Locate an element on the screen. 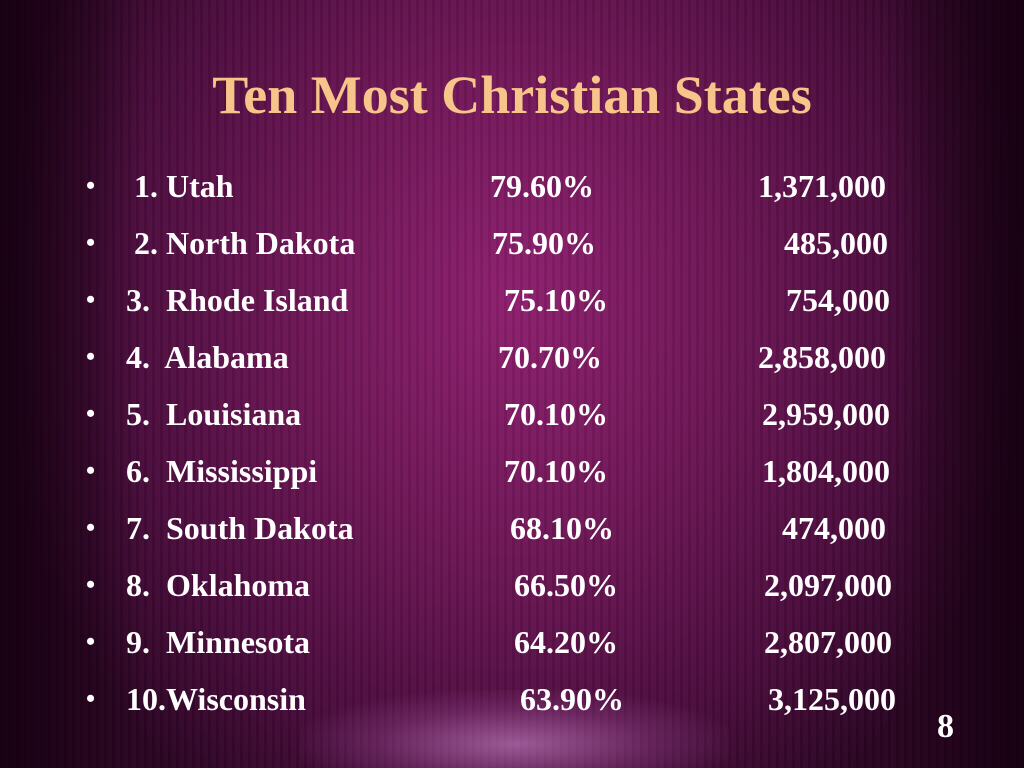  state-name: 6. Mississippi is located at coordinates (222, 471).